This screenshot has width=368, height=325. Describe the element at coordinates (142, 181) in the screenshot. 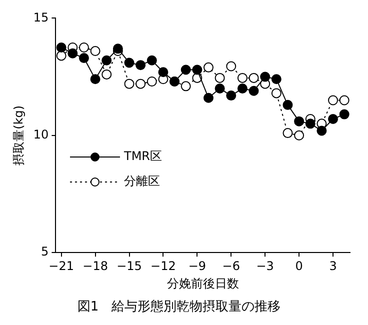

I see `legend-label: 分離区` at that location.